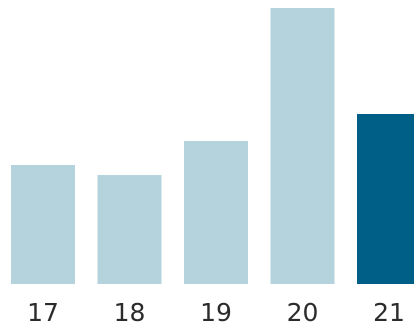  What do you see at coordinates (43, 312) in the screenshot?
I see `x-tick-label-17: 17` at bounding box center [43, 312].